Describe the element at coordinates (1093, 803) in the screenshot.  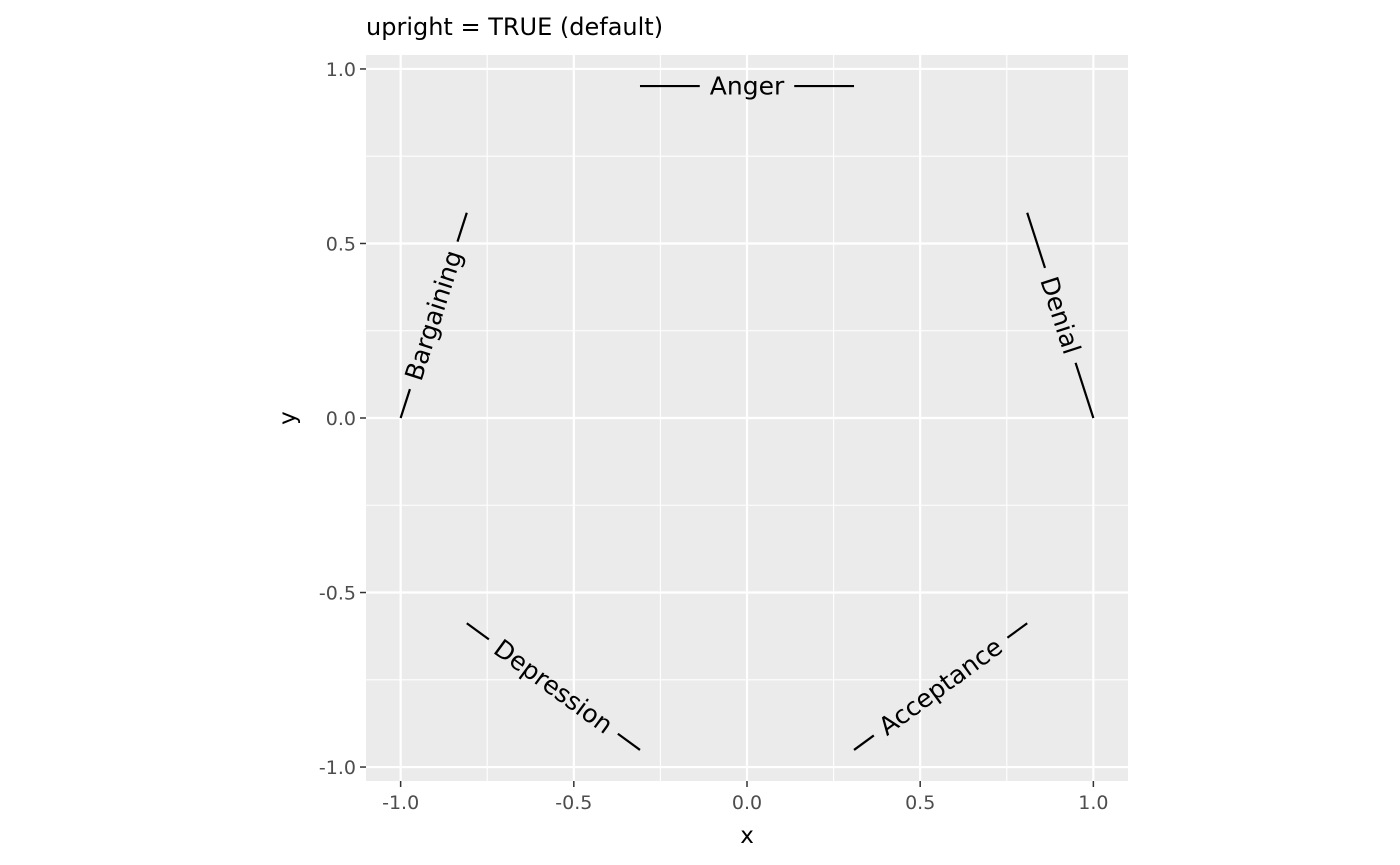
I see `x-tick-label: 1.0` at that location.